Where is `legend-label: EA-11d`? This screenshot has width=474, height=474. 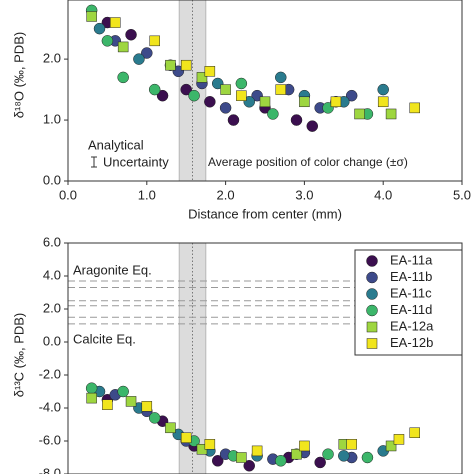 legend-label: EA-11d is located at coordinates (411, 309).